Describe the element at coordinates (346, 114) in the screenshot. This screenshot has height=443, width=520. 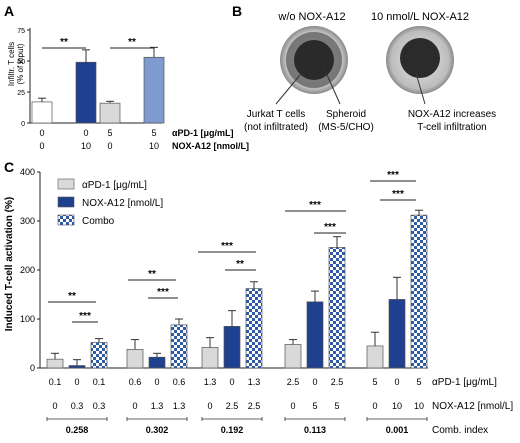
I see `annotation-spheroid-line1: Spheroid` at that location.